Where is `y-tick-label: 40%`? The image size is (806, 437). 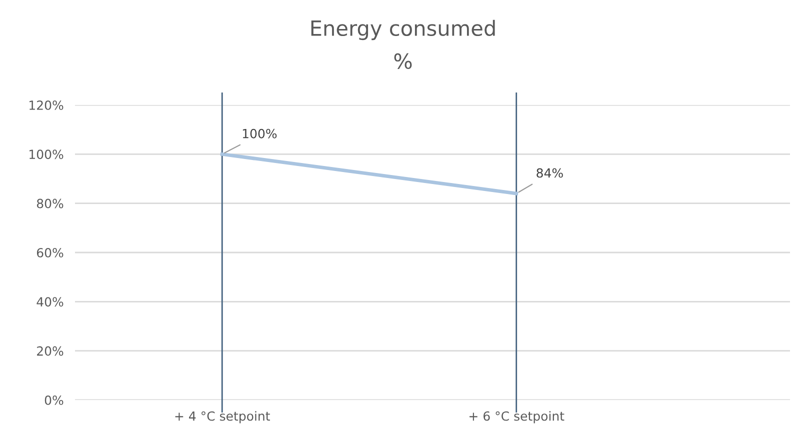
y-tick-label: 40% is located at coordinates (50, 302).